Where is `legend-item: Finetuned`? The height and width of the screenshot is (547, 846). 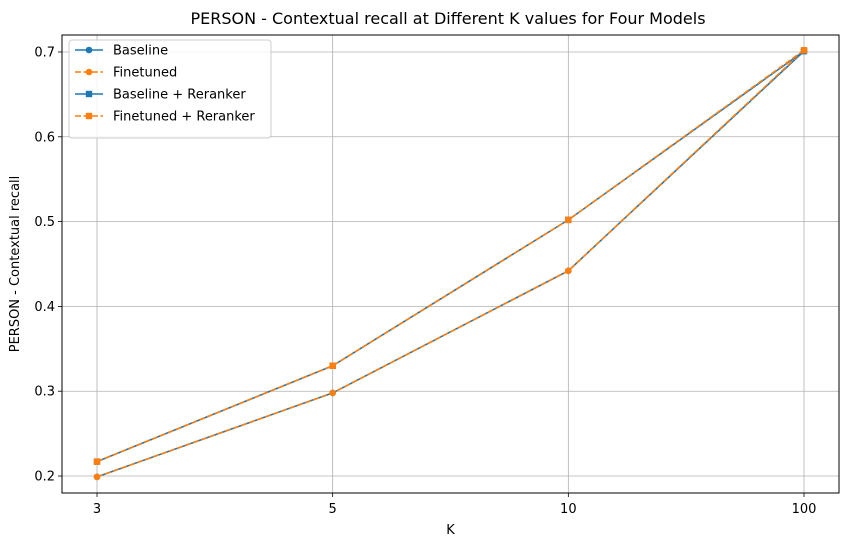 legend-item: Finetuned is located at coordinates (126, 73).